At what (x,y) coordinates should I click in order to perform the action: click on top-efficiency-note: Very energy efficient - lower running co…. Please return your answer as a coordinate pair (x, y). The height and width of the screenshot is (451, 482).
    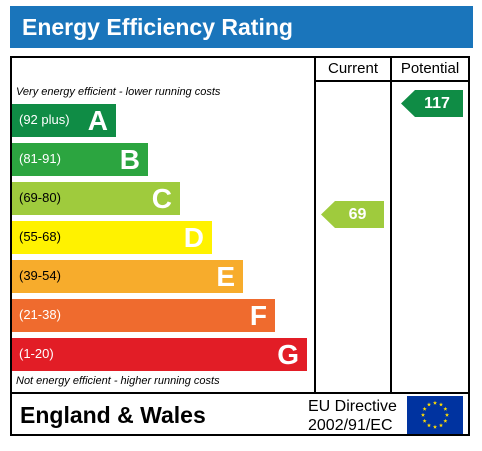
    Looking at the image, I should click on (118, 92).